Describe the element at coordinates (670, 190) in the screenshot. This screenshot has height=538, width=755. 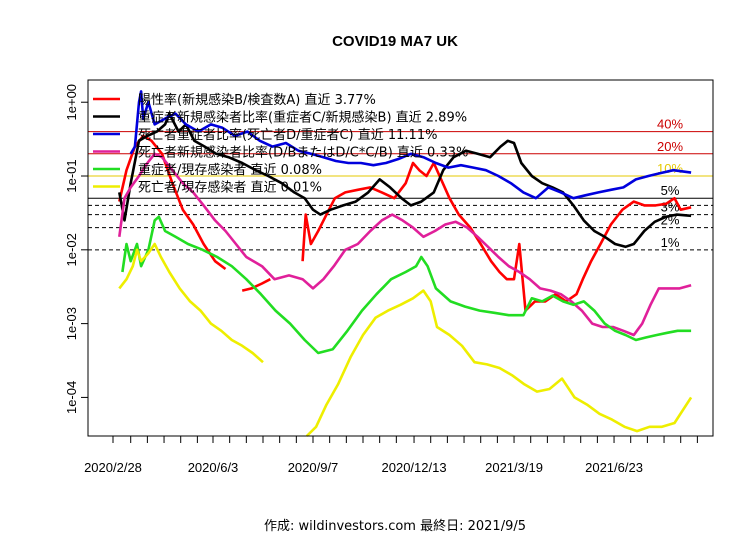
I see `reference-label: 5%` at that location.